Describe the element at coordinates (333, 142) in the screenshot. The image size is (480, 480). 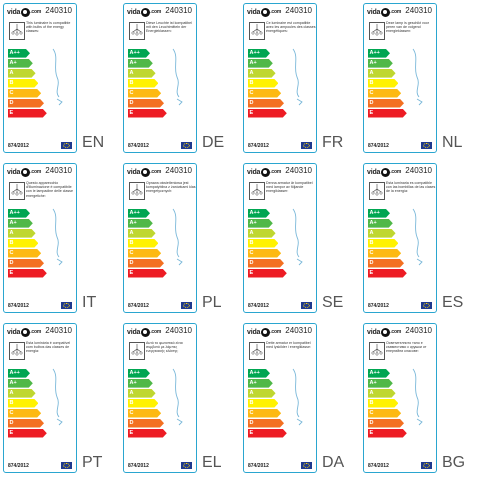
I see `language-code: FR` at that location.